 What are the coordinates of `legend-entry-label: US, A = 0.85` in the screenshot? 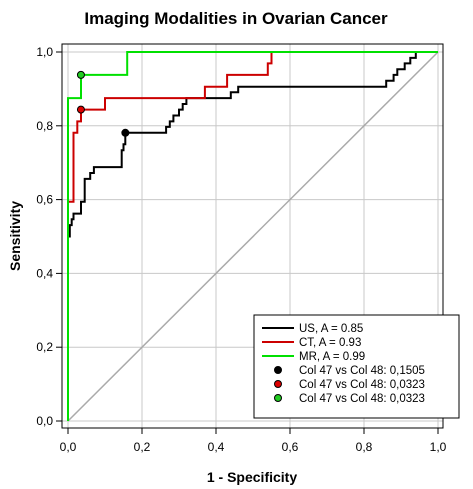 It's located at (331, 329).